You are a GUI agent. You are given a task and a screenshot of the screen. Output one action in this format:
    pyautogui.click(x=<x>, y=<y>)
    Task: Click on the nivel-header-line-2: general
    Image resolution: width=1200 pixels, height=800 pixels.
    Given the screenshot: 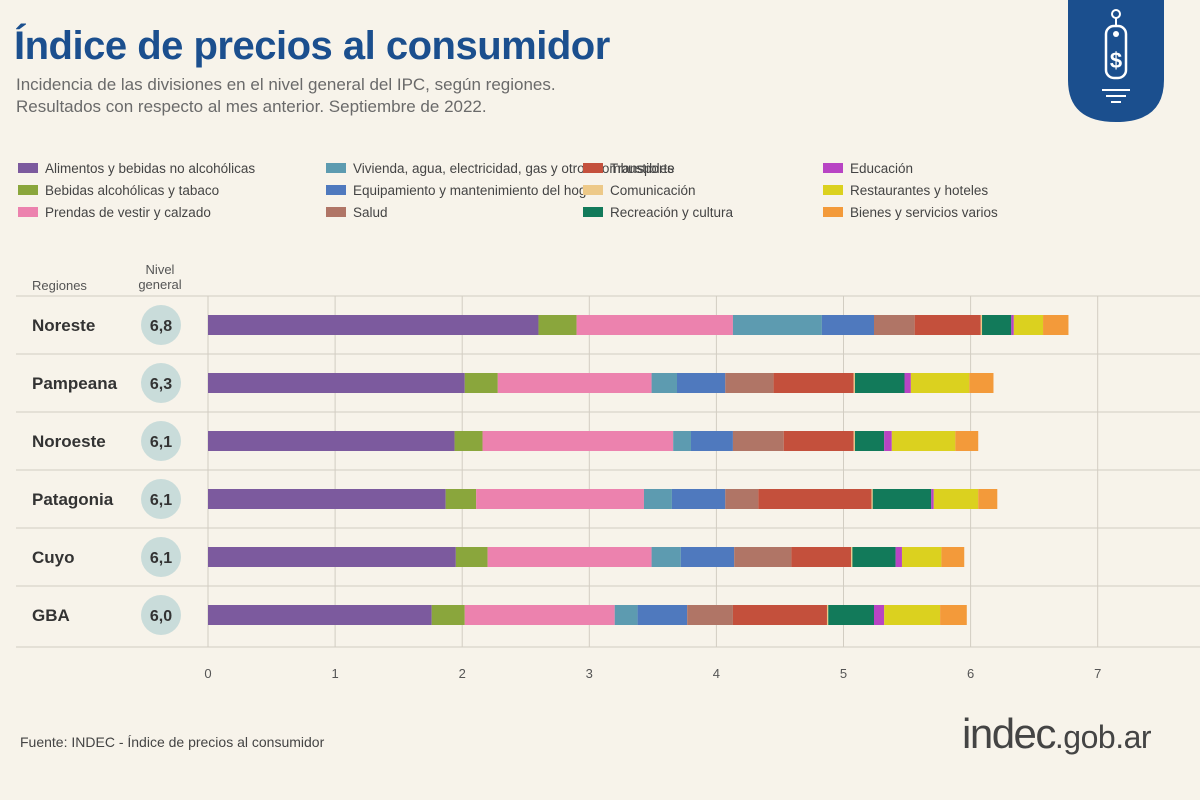 What is the action you would take?
    pyautogui.click(x=160, y=284)
    